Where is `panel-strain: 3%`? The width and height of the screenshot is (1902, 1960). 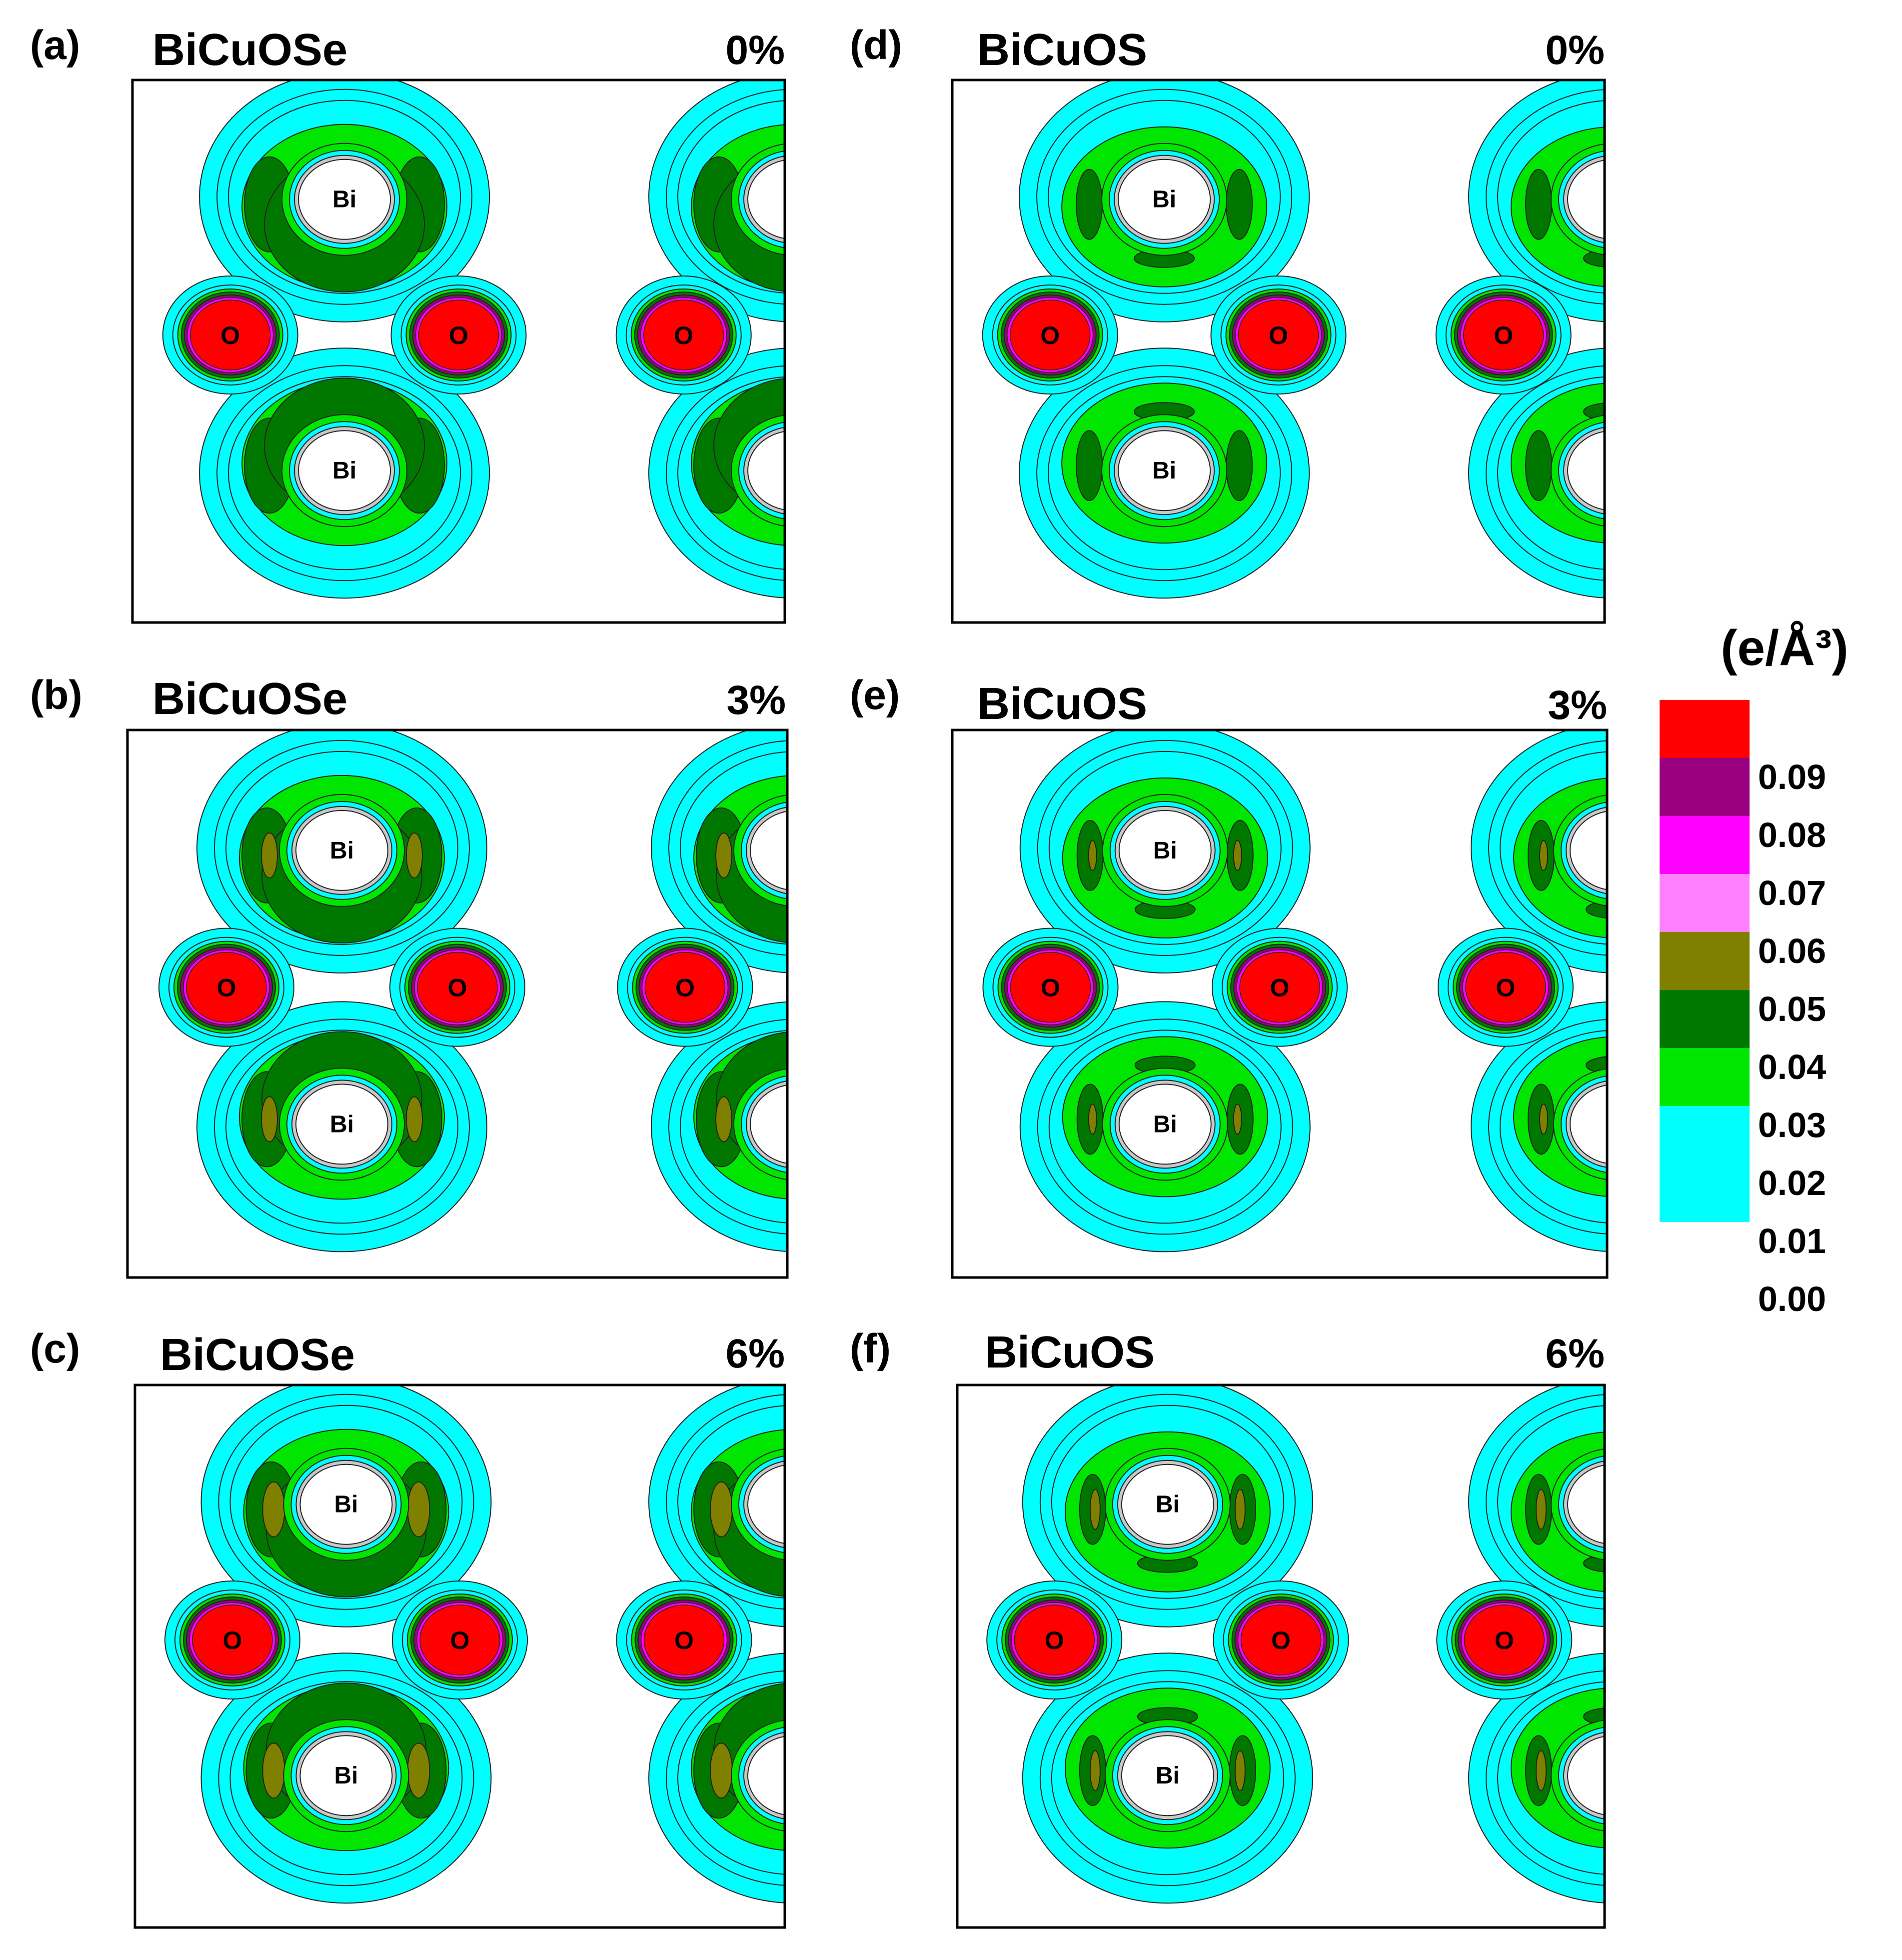
panel-strain: 3% is located at coordinates (1577, 705).